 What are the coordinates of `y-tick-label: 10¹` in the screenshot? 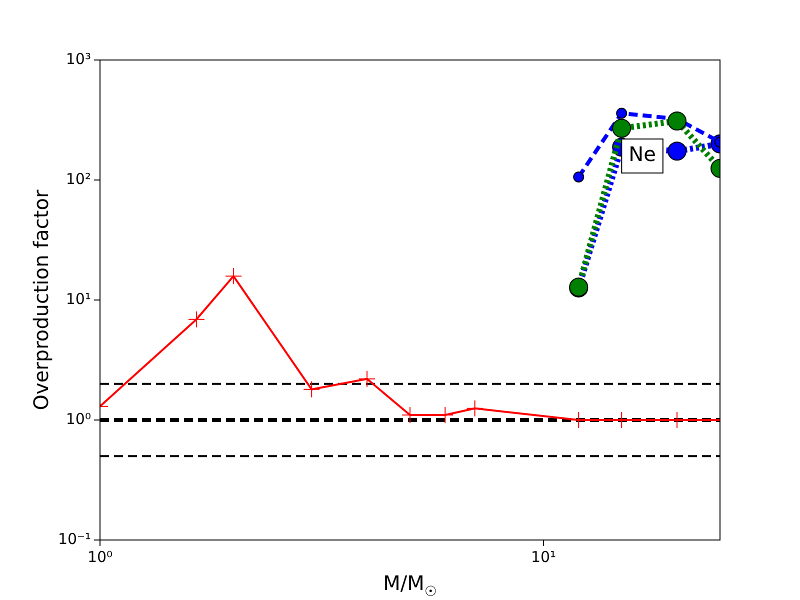 It's located at (78, 299).